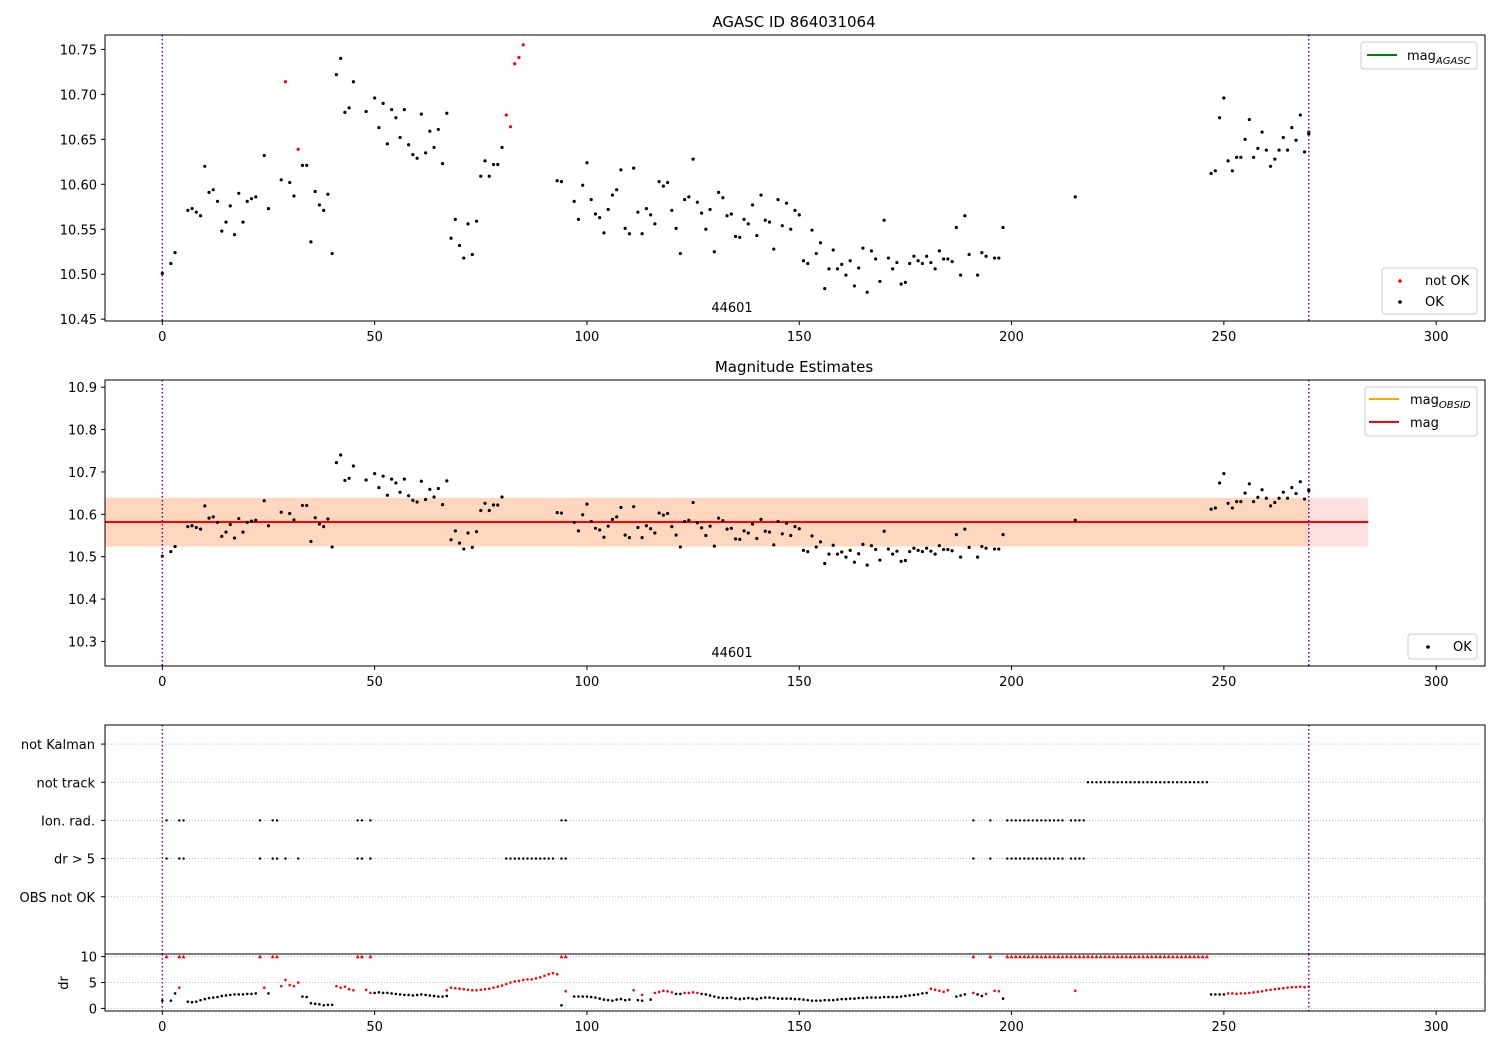 The height and width of the screenshot is (1050, 1500). Describe the element at coordinates (68, 821) in the screenshot. I see `flag-label: Ion. rad.` at that location.